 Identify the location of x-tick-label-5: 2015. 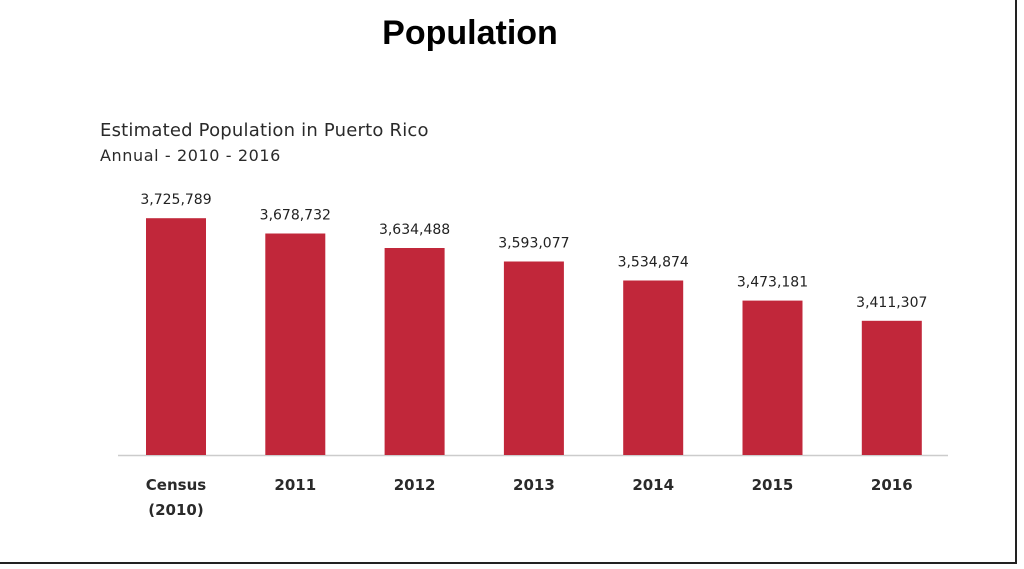
(773, 485).